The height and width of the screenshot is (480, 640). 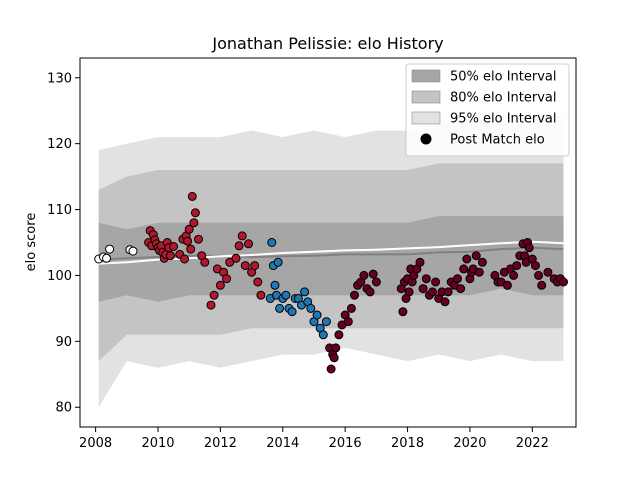 I want to click on x-tick-label: 2008, so click(x=95, y=443).